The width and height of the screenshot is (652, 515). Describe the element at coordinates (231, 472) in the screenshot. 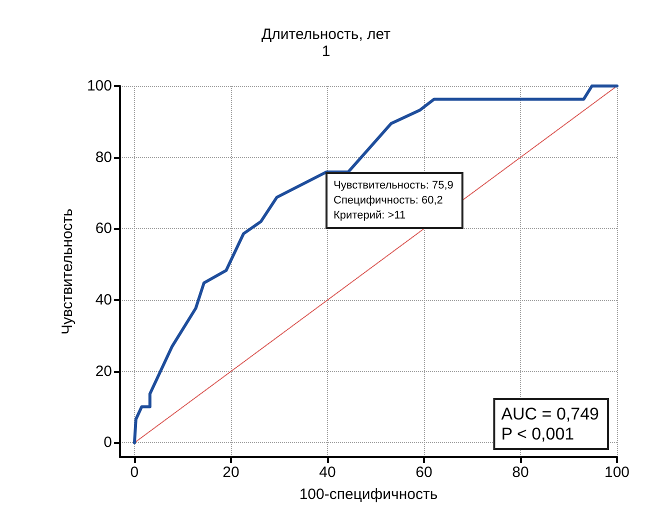

I see `x-tick-label: 20` at that location.